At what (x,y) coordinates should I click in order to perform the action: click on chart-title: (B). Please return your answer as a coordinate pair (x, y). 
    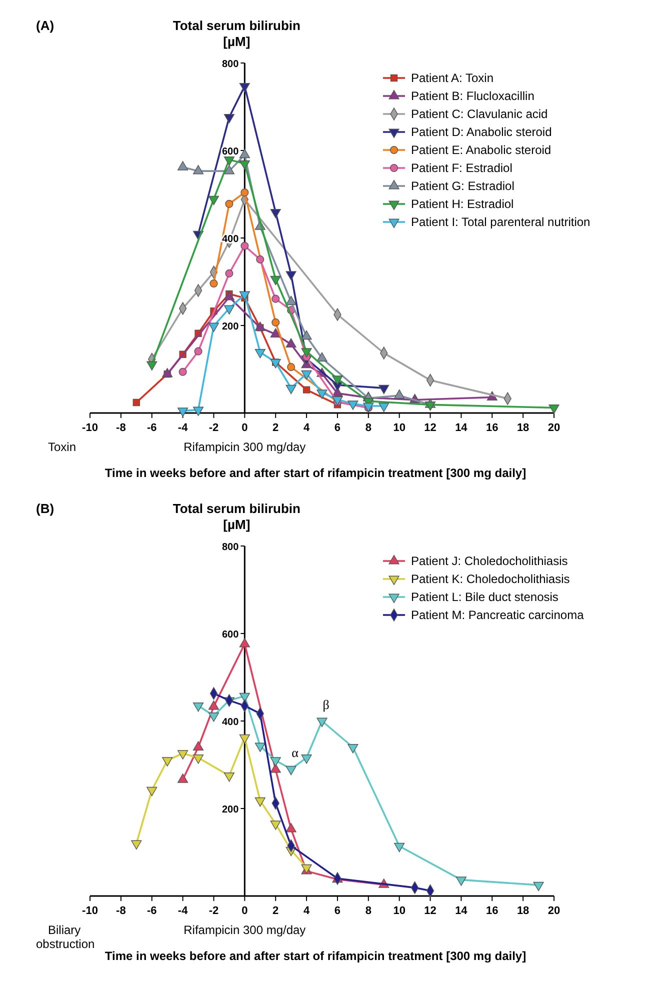
    Looking at the image, I should click on (45, 508).